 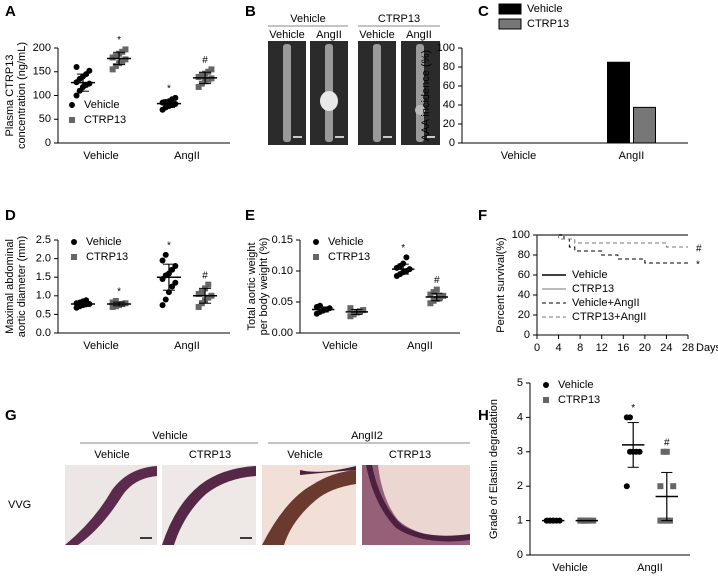 What do you see at coordinates (520, 417) in the screenshot?
I see `y-tick-label: 4` at bounding box center [520, 417].